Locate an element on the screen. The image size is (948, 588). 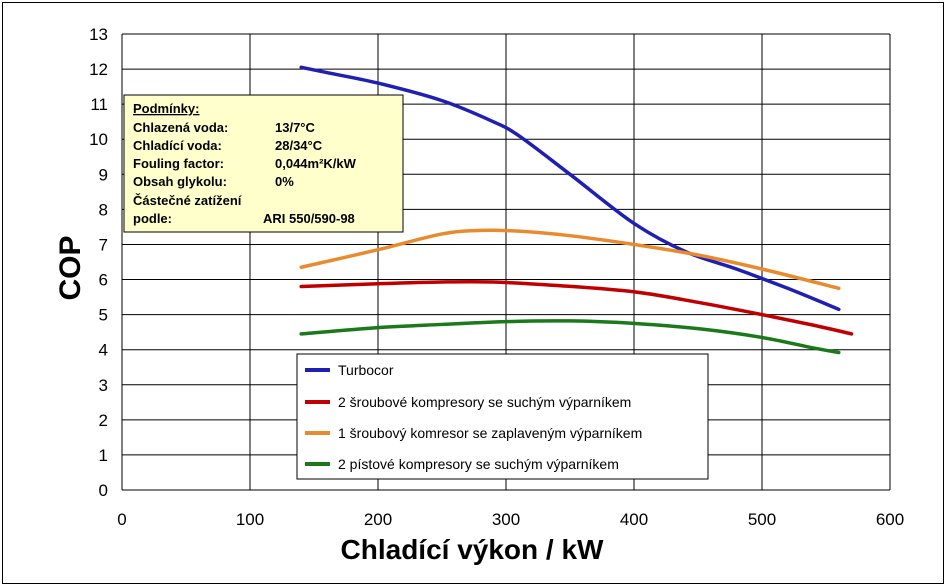
y-tick-label: 11 is located at coordinates (99, 104).